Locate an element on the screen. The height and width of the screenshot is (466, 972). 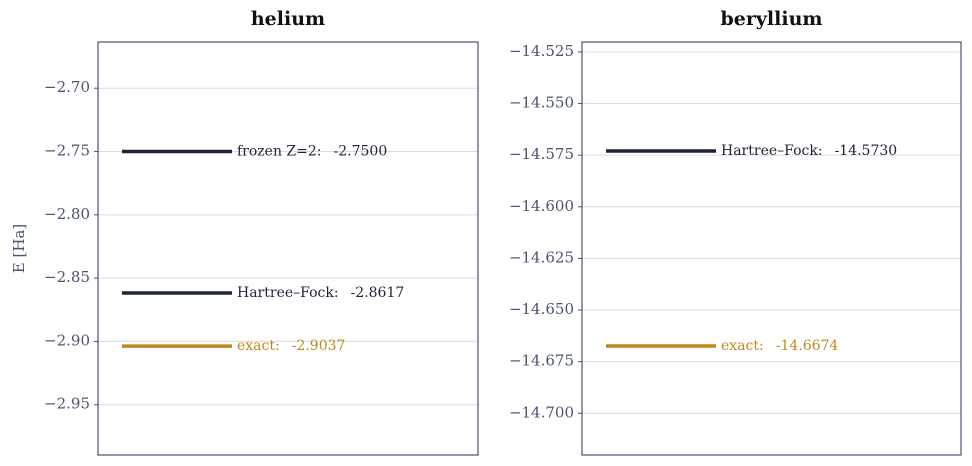
chart-title: helium is located at coordinates (288, 19).